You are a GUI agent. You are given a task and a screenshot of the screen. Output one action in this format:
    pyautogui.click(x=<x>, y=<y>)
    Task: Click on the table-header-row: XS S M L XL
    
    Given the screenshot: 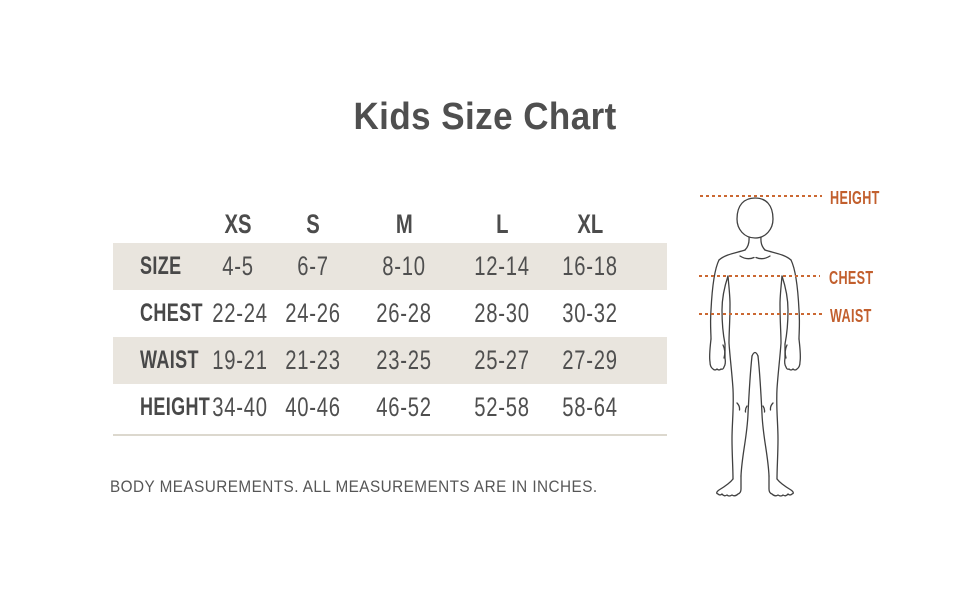 What is the action you would take?
    pyautogui.click(x=390, y=224)
    